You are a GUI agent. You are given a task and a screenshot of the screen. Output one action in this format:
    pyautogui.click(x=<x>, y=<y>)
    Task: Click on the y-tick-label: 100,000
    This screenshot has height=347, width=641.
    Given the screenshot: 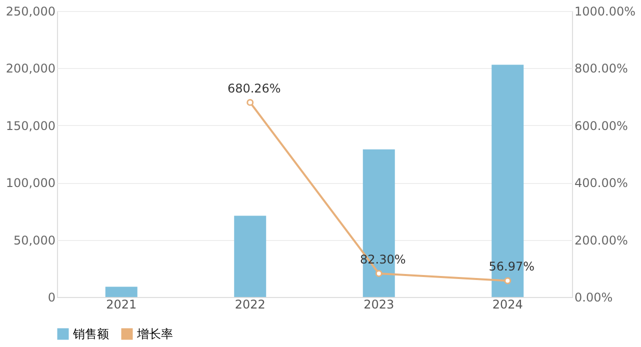 What is the action you would take?
    pyautogui.click(x=31, y=183)
    